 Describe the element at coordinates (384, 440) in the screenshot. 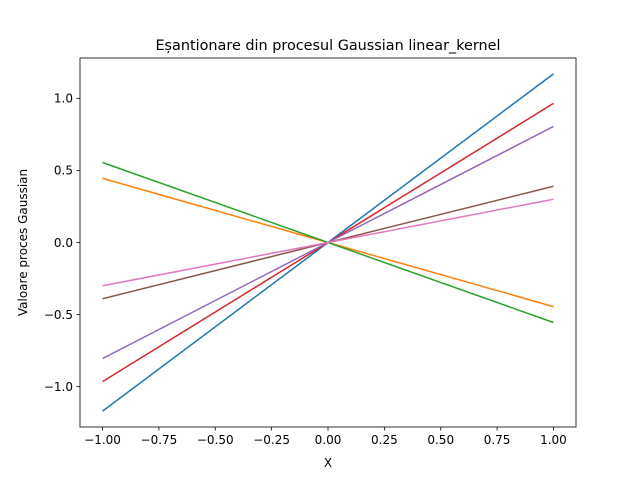

I see `x-tick-label: 0.25` at that location.